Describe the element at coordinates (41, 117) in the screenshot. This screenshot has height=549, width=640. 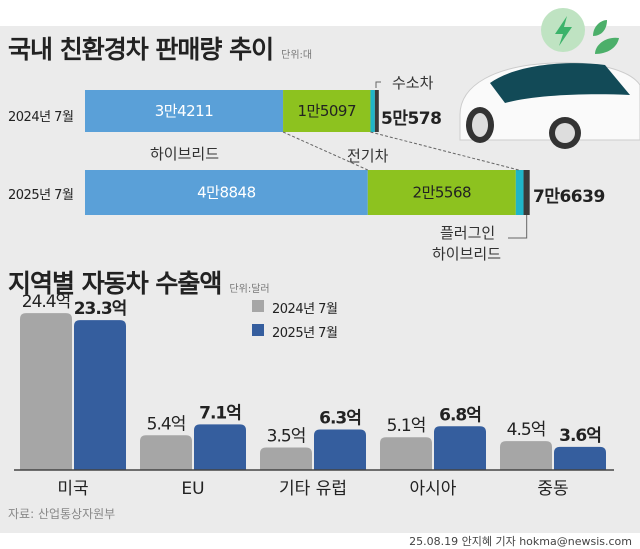
I see `row-label-2024: 2024년 7월` at that location.